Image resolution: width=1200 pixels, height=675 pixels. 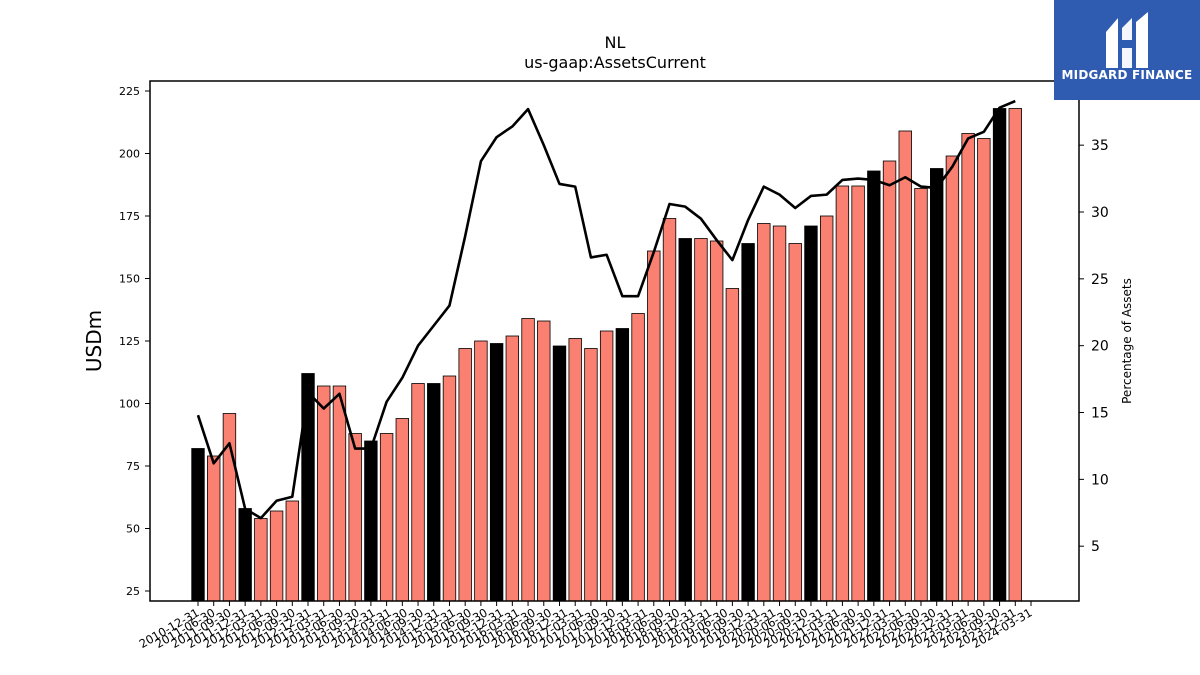 What do you see at coordinates (133, 529) in the screenshot?
I see `y-tick-label: 50` at bounding box center [133, 529].